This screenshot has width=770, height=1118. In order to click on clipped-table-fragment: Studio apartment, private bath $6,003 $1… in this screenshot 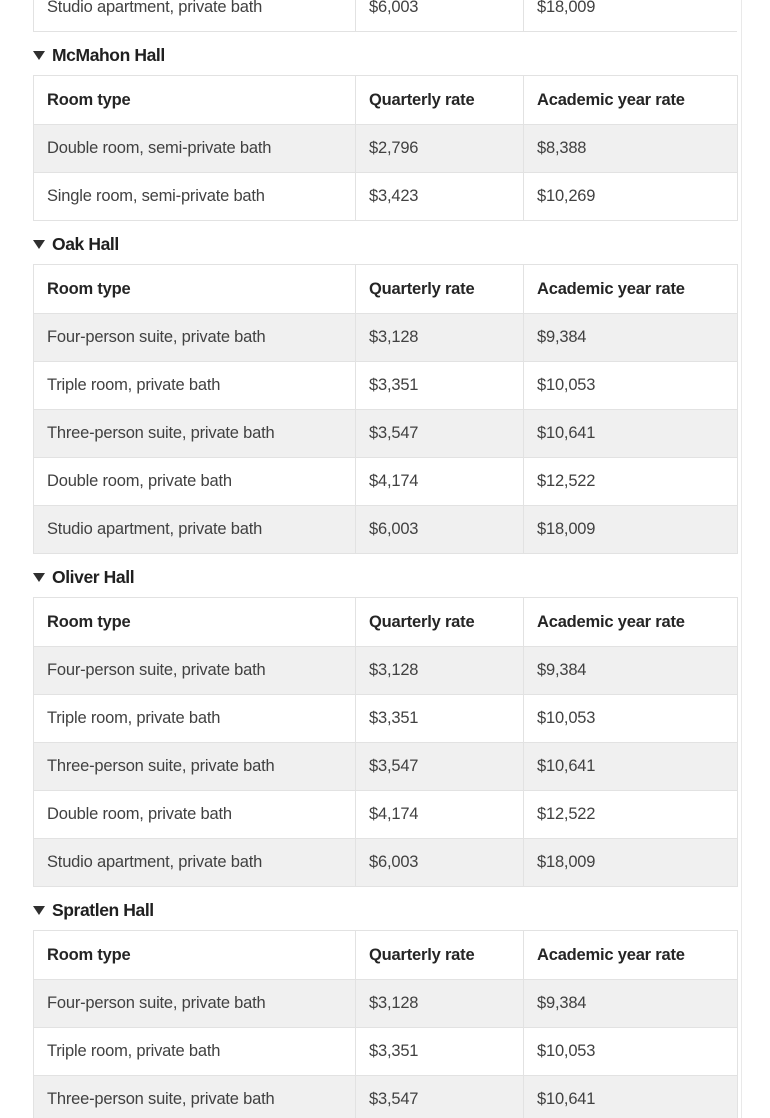, I will do `click(385, 16)`.